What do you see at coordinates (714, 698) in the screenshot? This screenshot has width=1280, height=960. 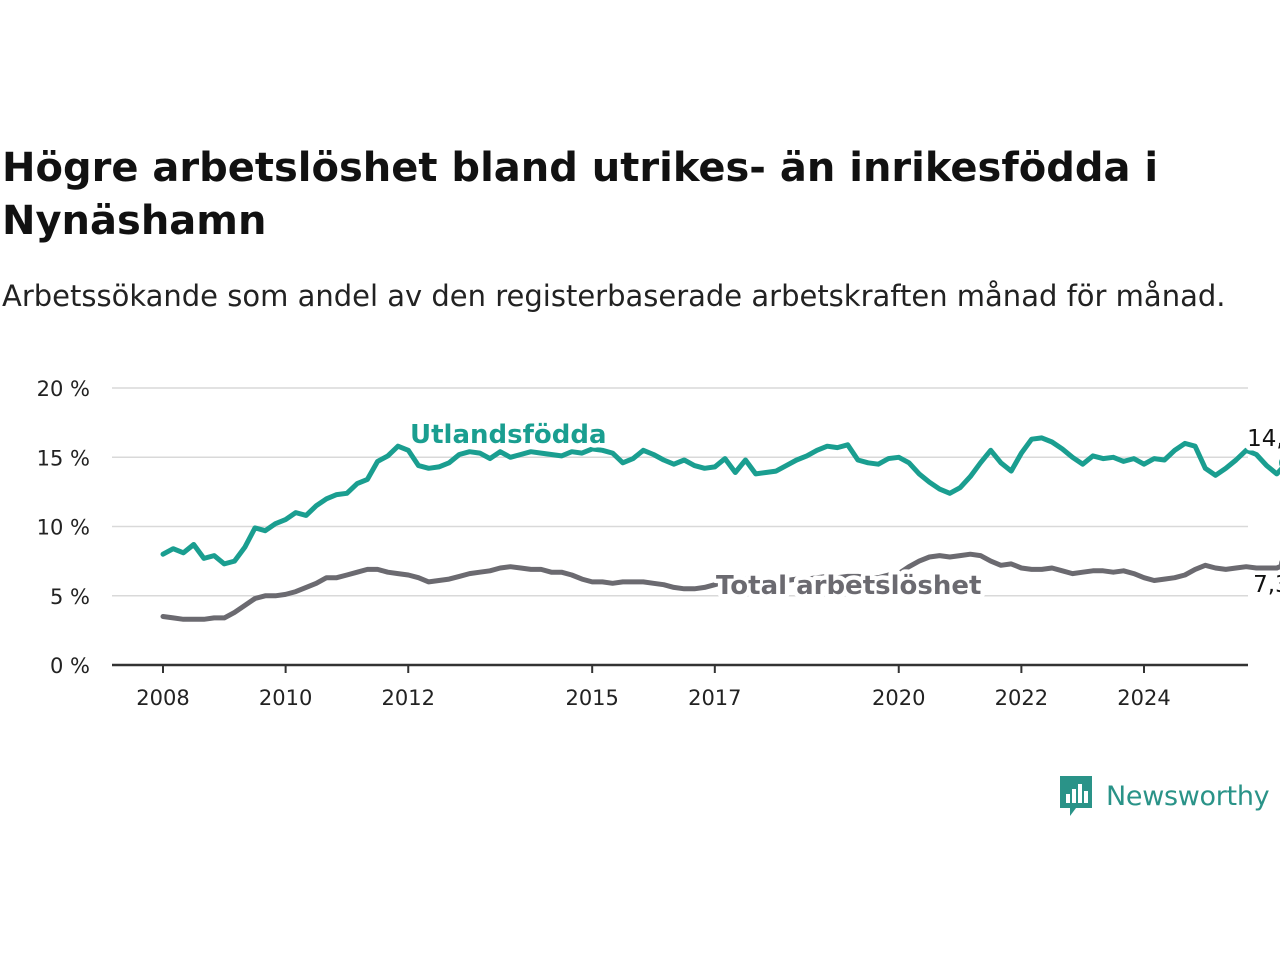 I see `x-tick-label: 2017` at bounding box center [714, 698].